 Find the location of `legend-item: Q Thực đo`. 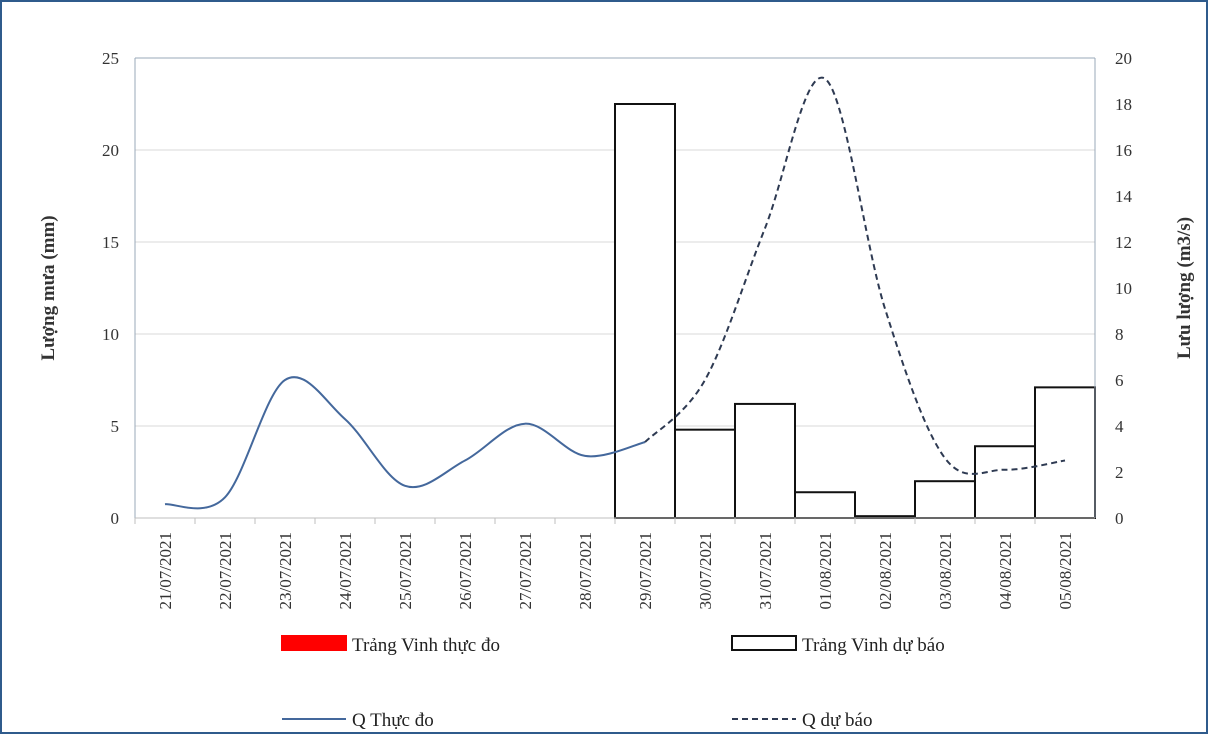

legend-item: Q Thực đo is located at coordinates (358, 720).